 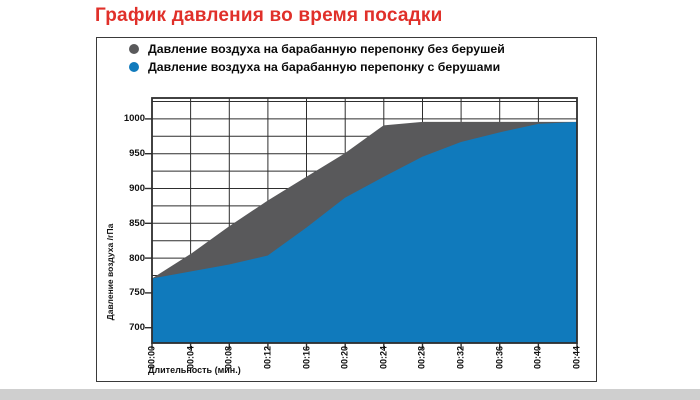 I want to click on x-axis-tick-label: 00:32, so click(x=460, y=357).